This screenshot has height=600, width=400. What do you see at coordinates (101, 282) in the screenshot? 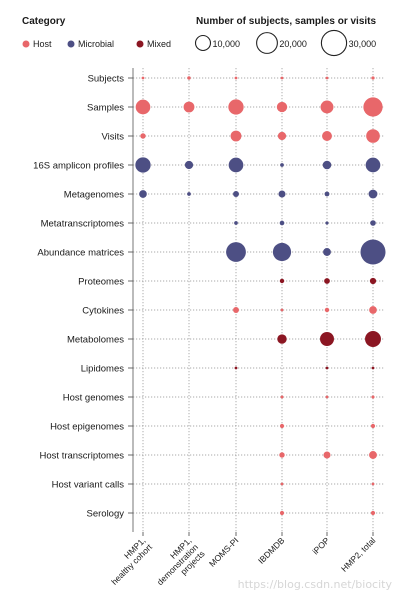
I see `row-label: Proteomes` at bounding box center [101, 282].